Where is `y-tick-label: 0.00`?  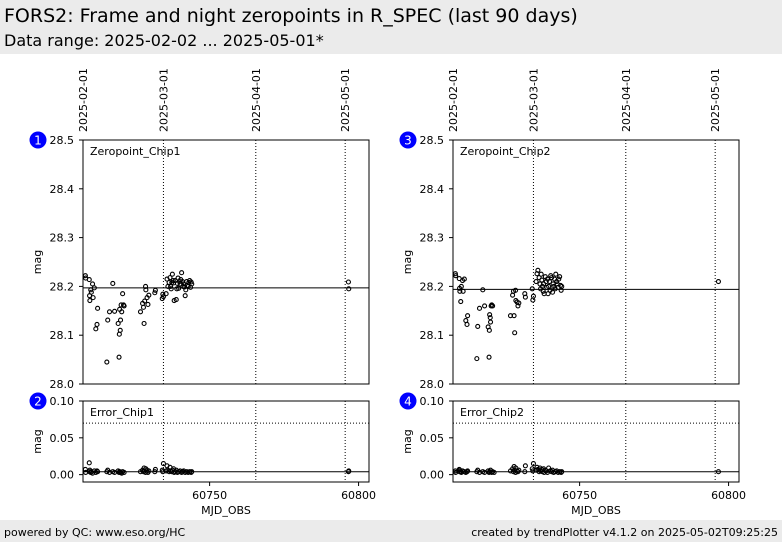
y-tick-label: 0.00 is located at coordinates (62, 475).